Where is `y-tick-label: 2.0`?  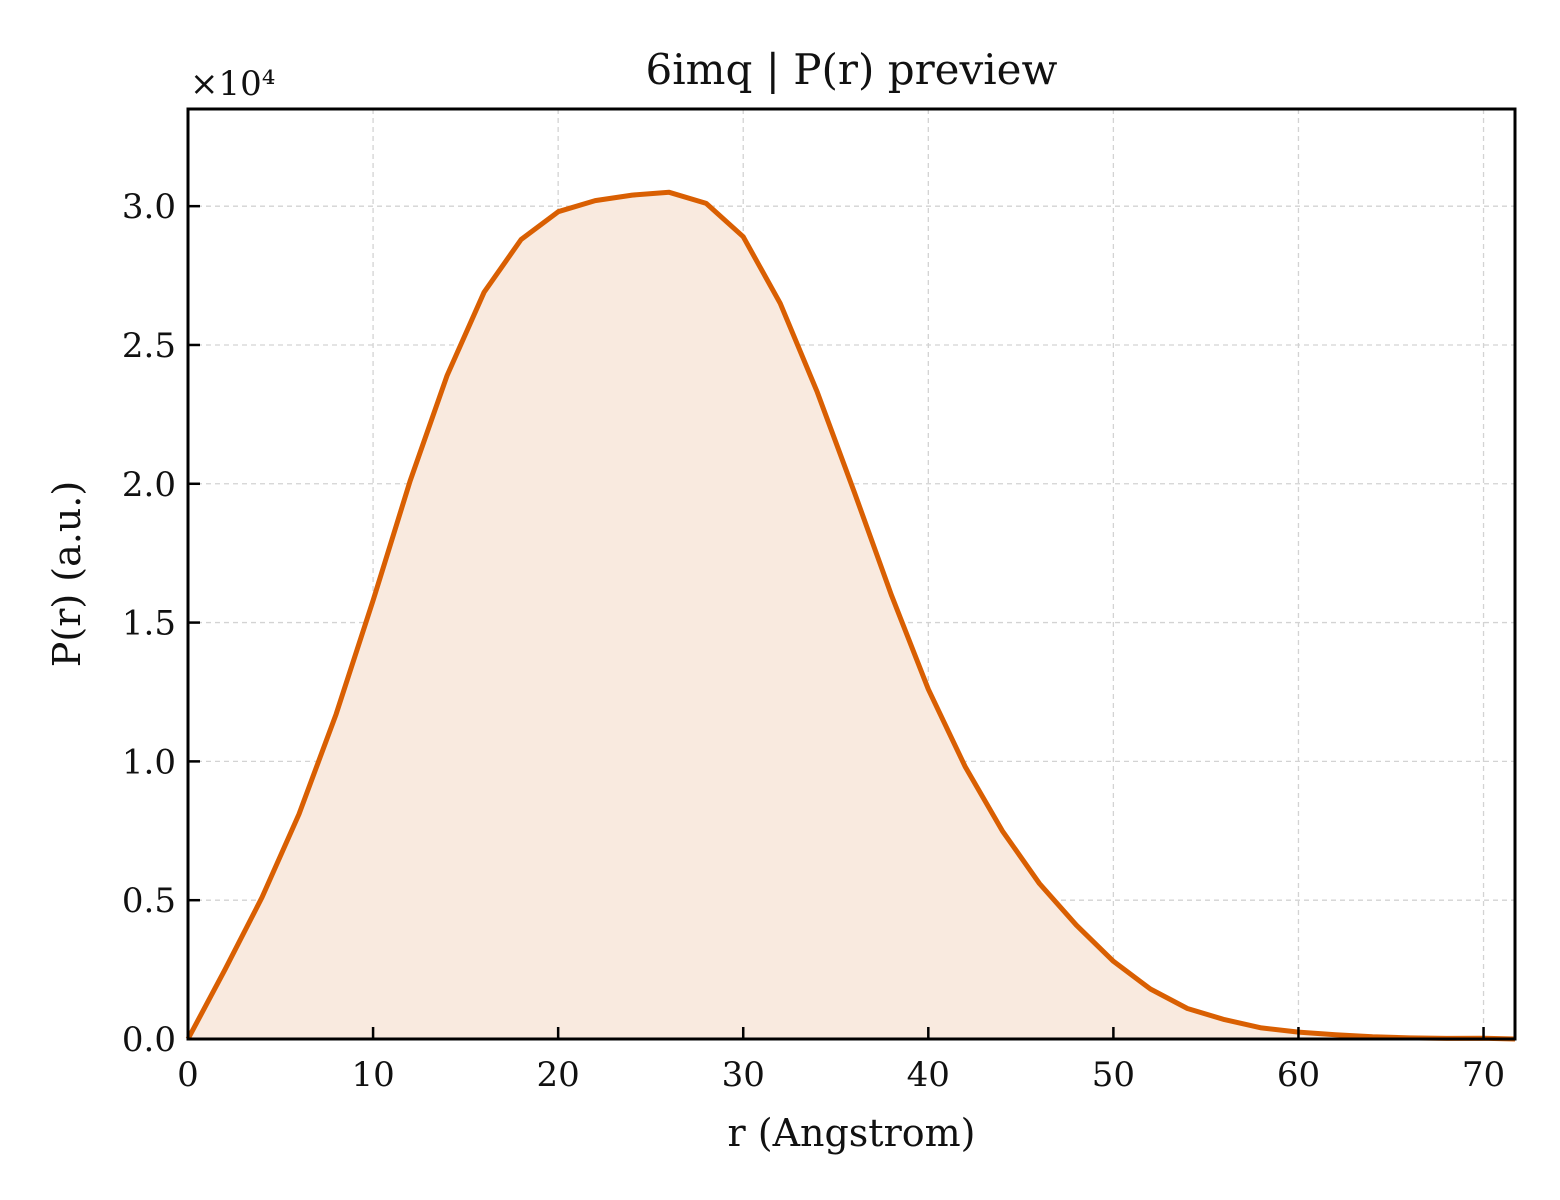
y-tick-label: 2.0 is located at coordinates (149, 485).